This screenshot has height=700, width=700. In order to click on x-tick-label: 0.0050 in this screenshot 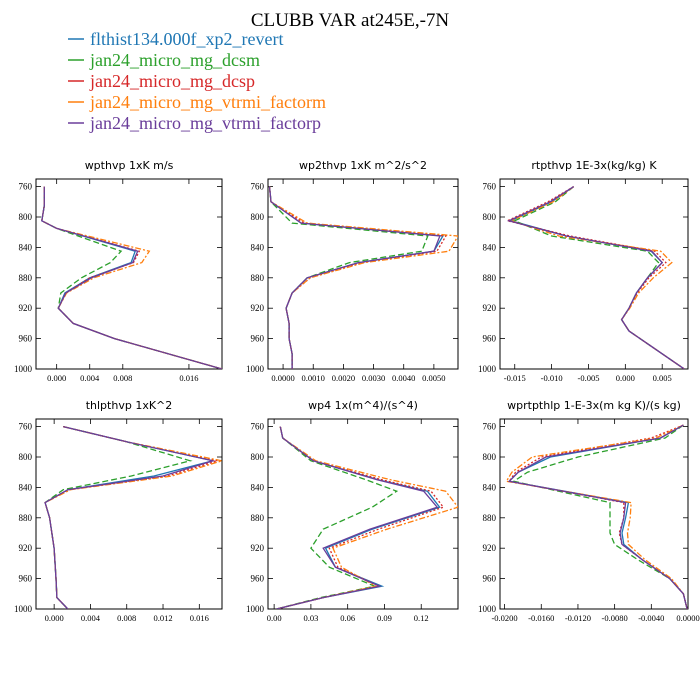, I will do `click(433, 378)`.